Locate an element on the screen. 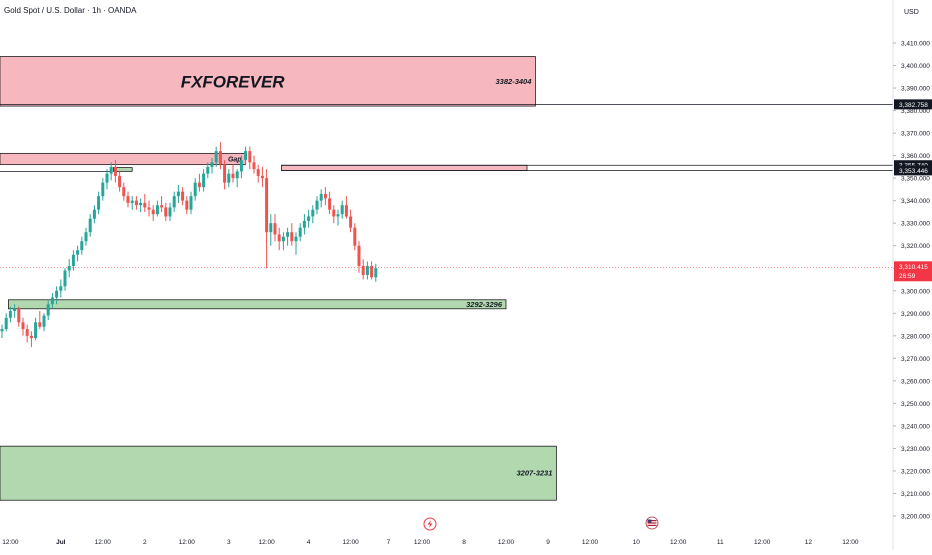 The height and width of the screenshot is (555, 932). x-tick-label: 2 is located at coordinates (145, 542).